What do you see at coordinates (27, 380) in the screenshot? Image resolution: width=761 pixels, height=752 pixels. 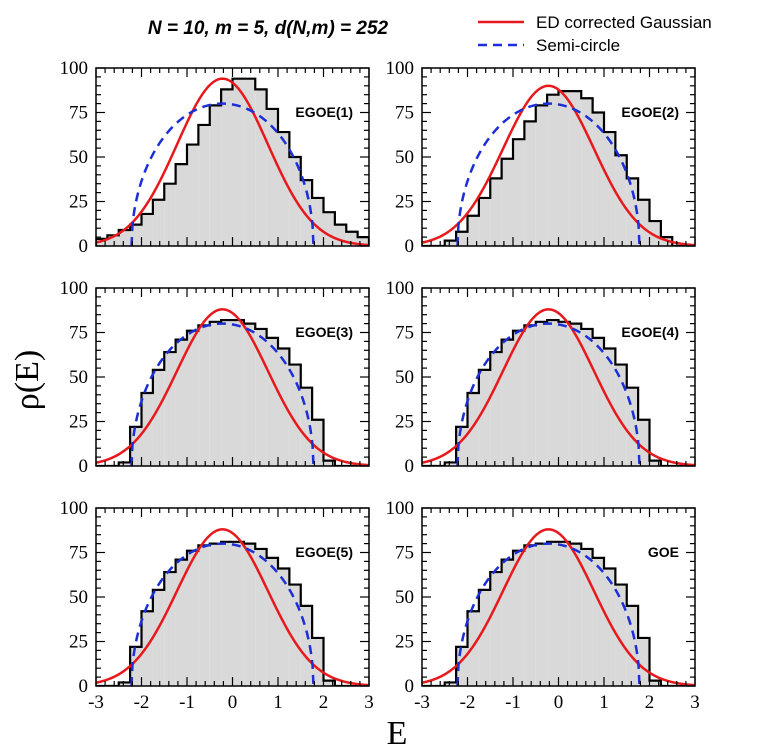 I see `y-axis-title: ρ(E)` at bounding box center [27, 380].